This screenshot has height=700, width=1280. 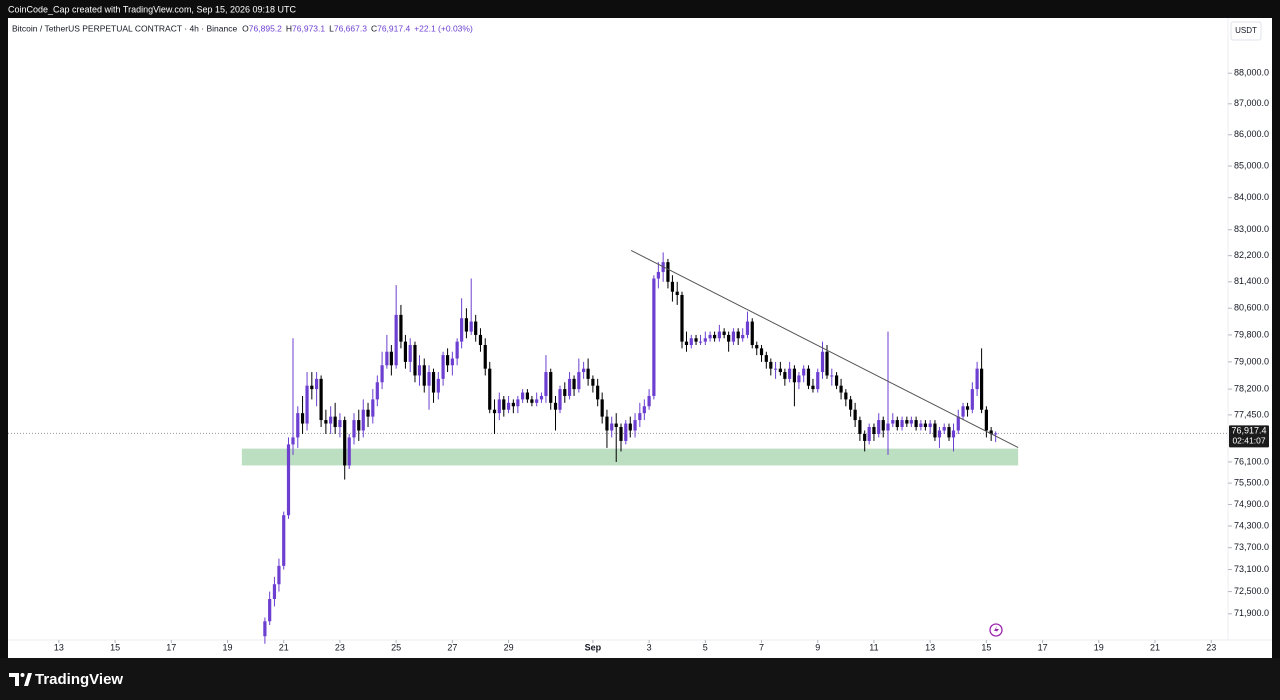 I want to click on y-tick-label: 71,900.0, so click(x=1251, y=613).